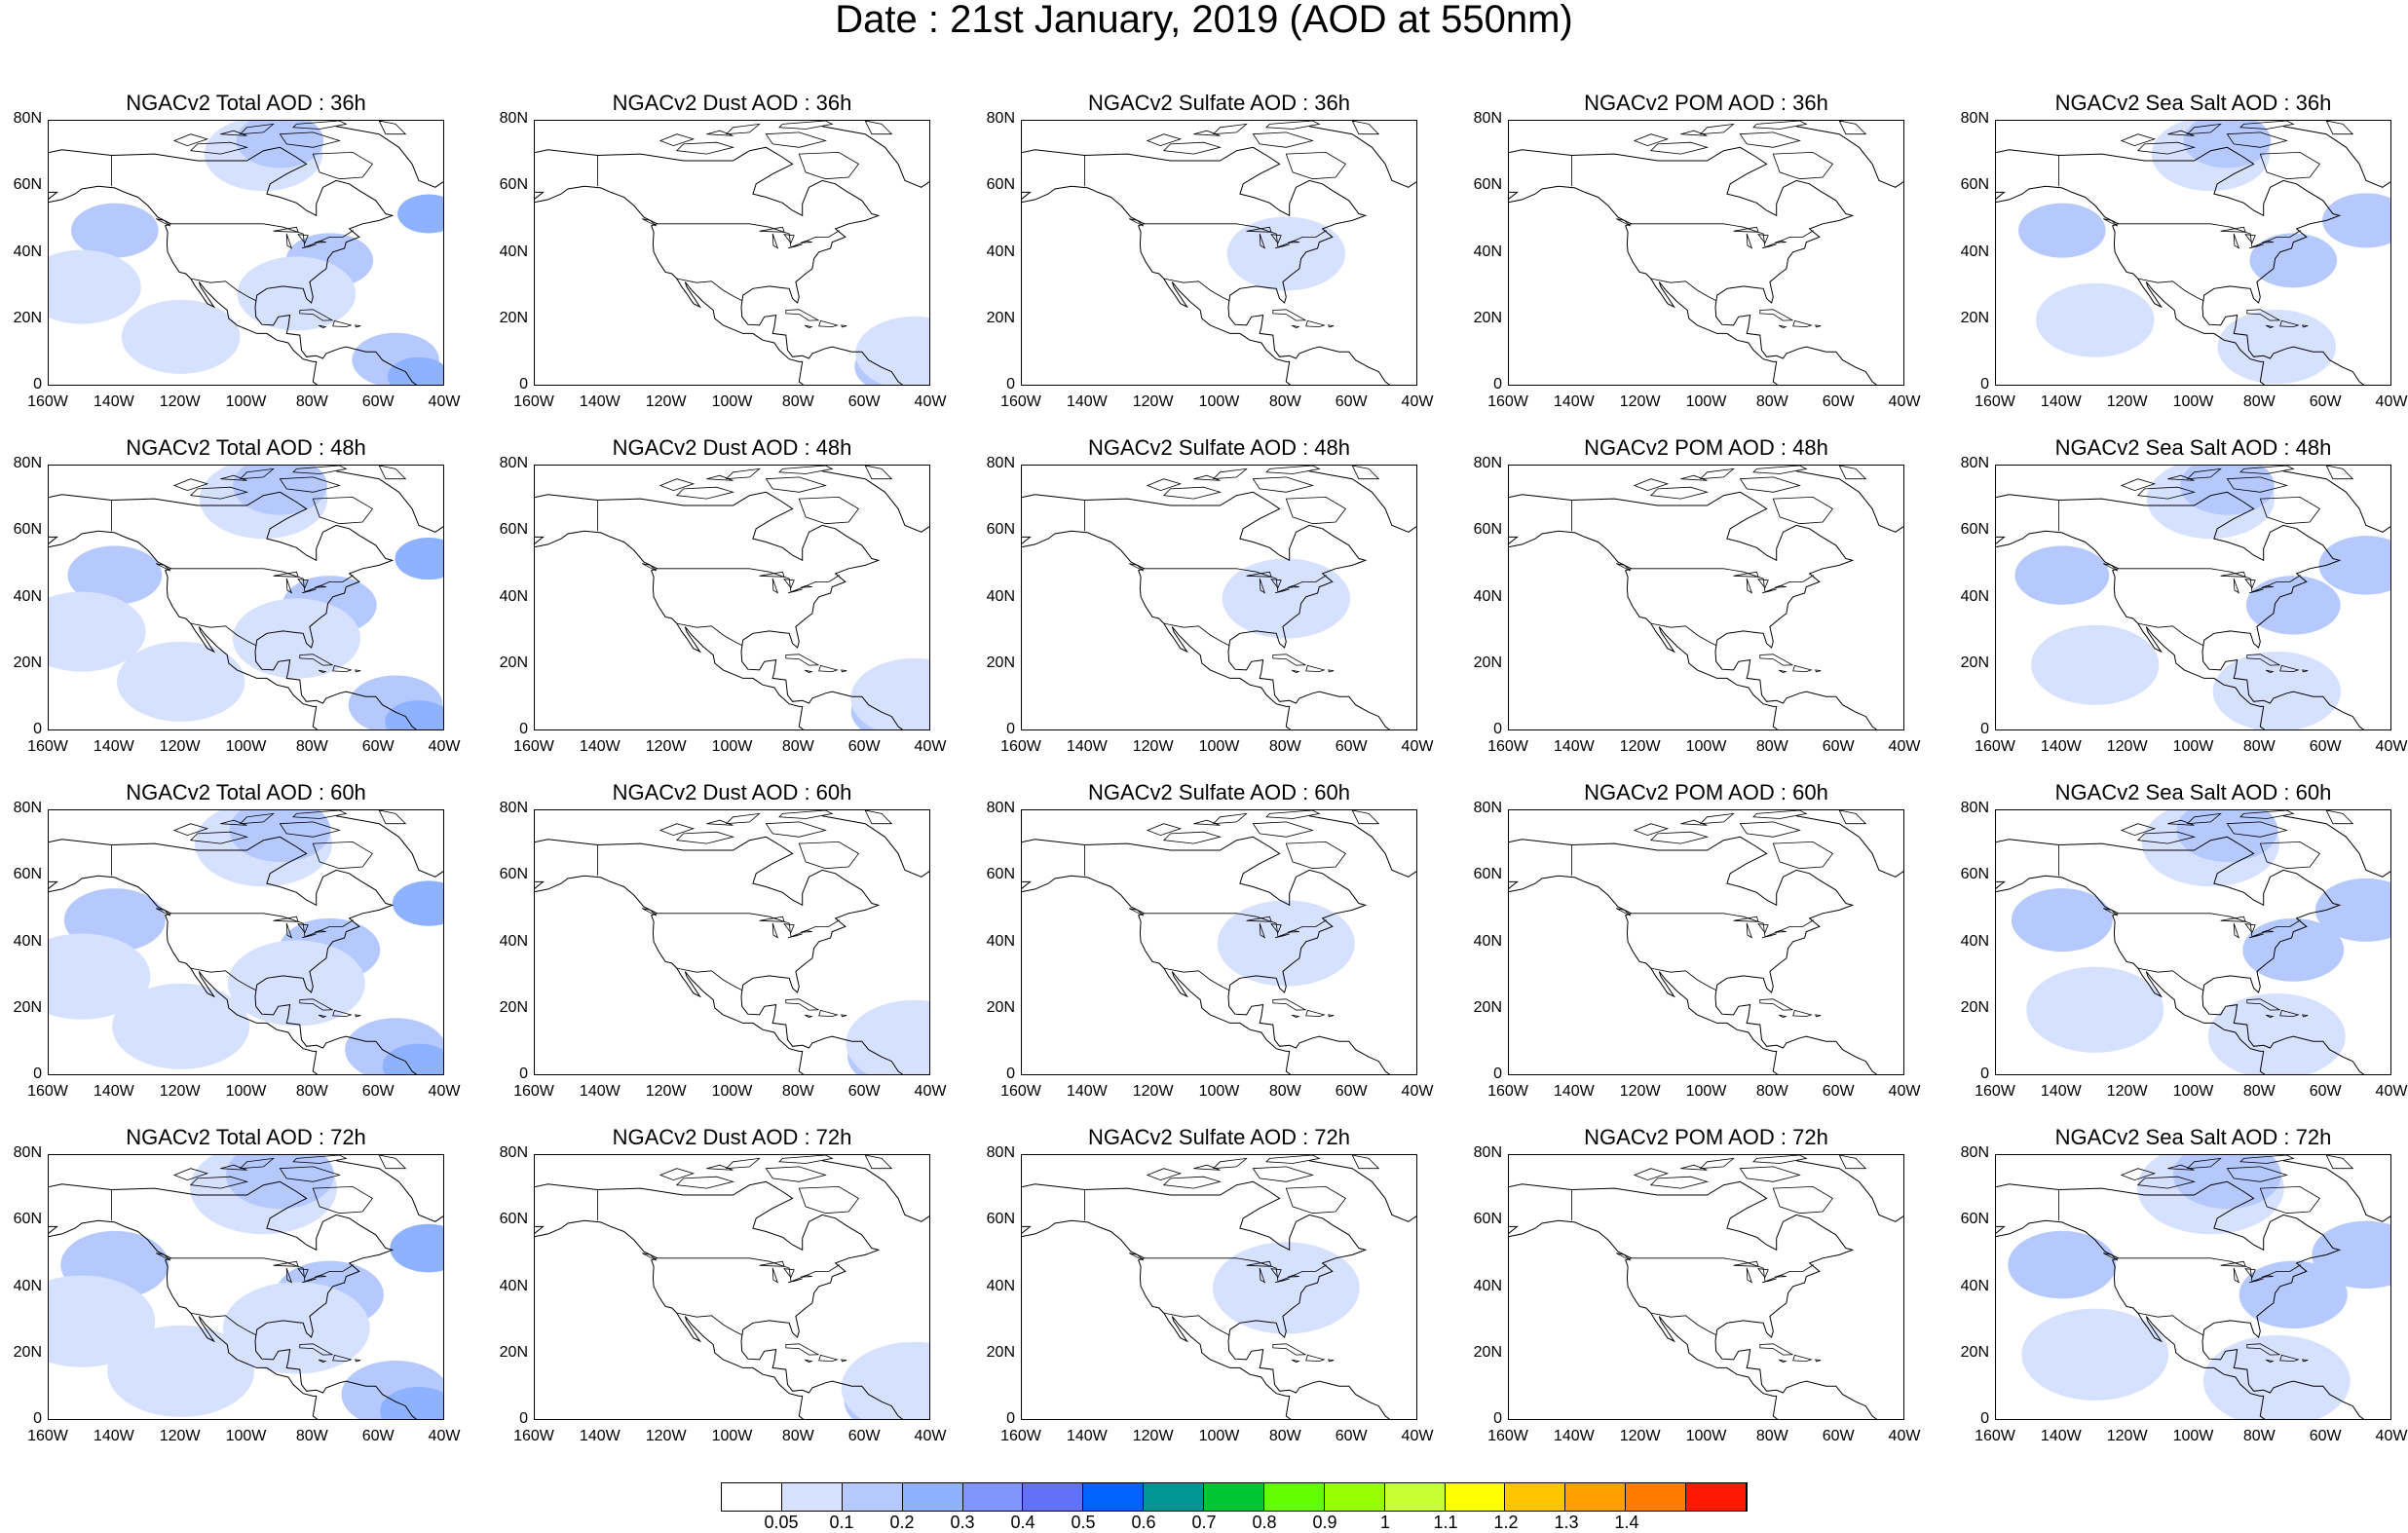 The image size is (2408, 1533). I want to click on coastline-east, so click(1206, 955).